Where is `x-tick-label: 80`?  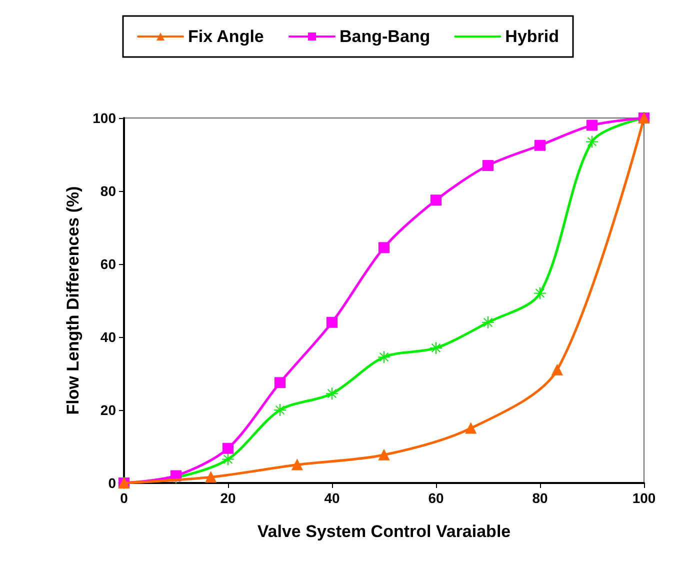 x-tick-label: 80 is located at coordinates (540, 498).